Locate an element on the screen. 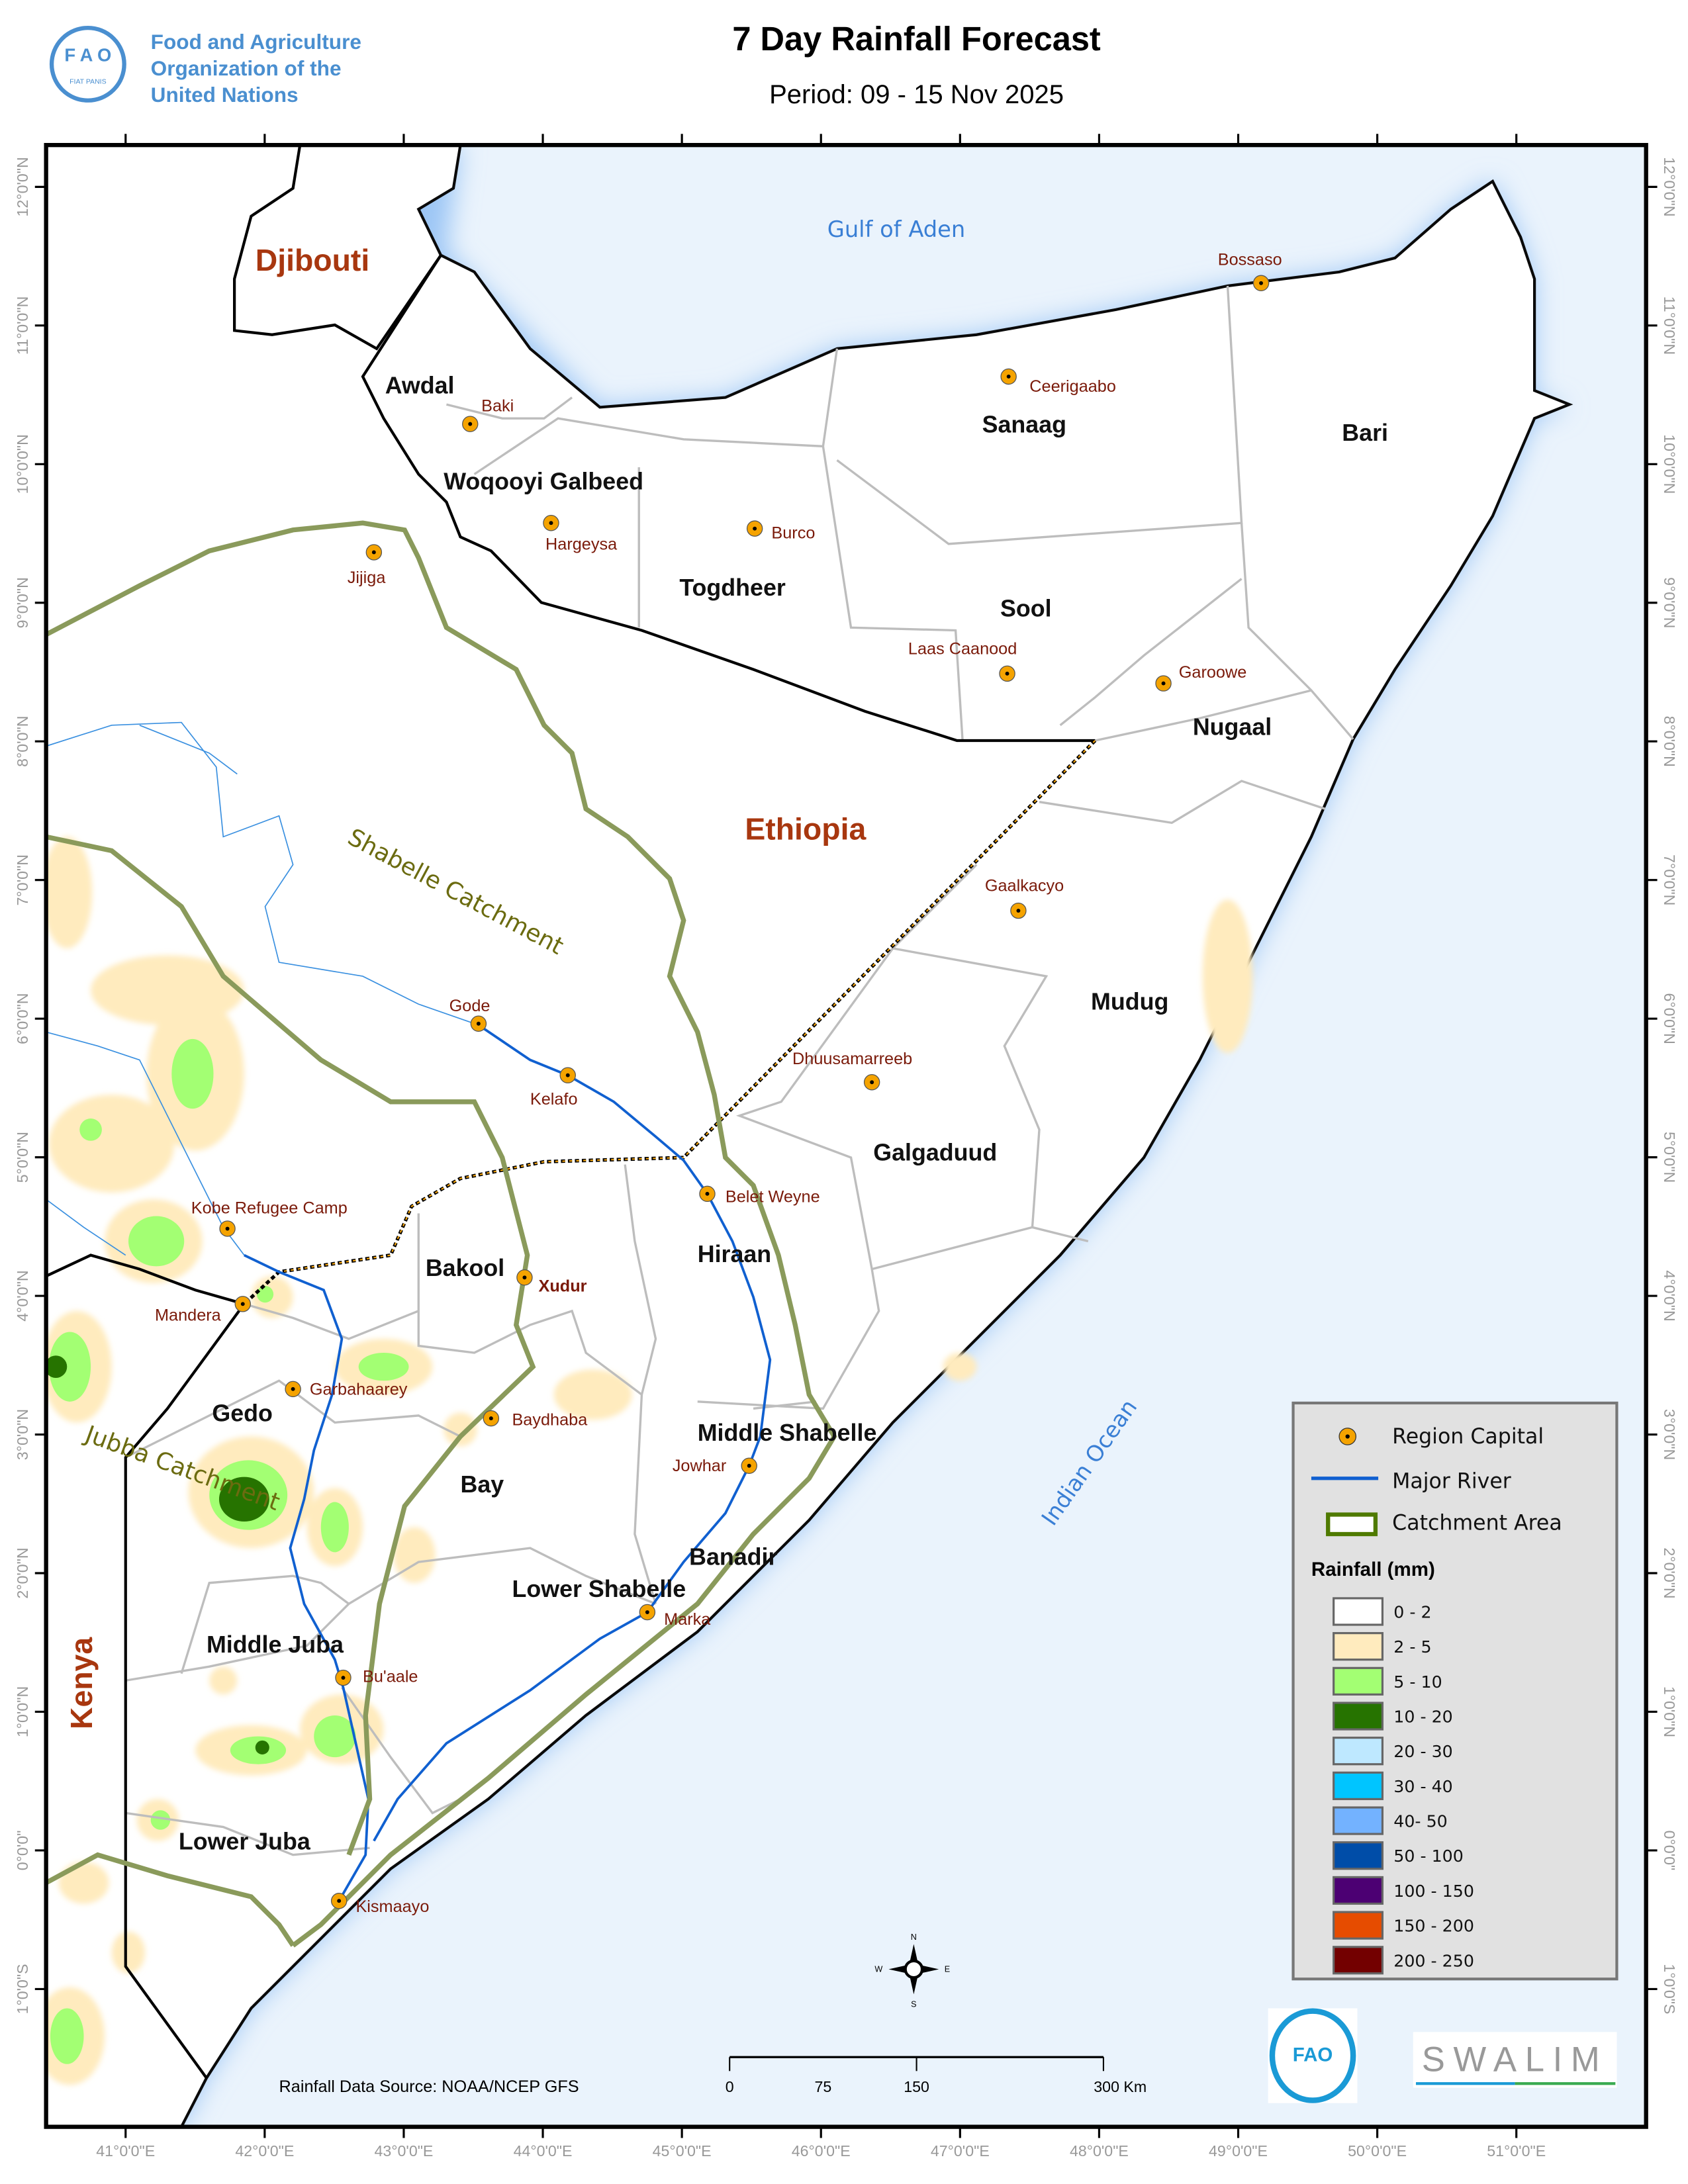 The width and height of the screenshot is (1688, 2184). legend-class: 5 - 10 is located at coordinates (1387, 1681).